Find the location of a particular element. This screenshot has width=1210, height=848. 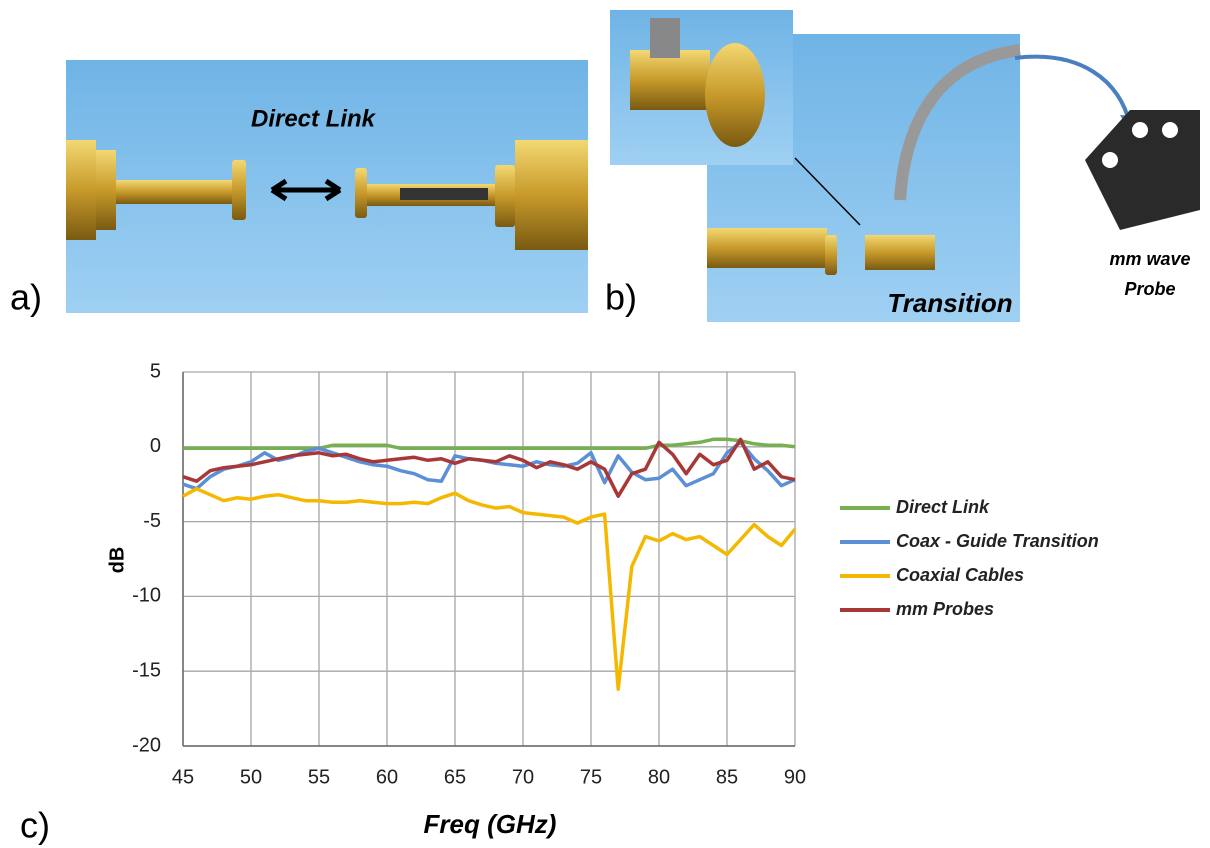

legend-label: Coaxial Cables is located at coordinates (960, 575).